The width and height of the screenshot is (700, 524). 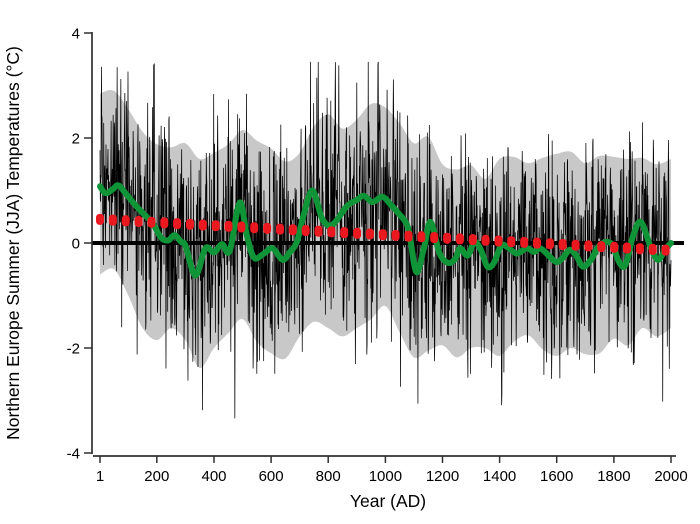 What do you see at coordinates (100, 476) in the screenshot?
I see `x-tick-label: 1` at bounding box center [100, 476].